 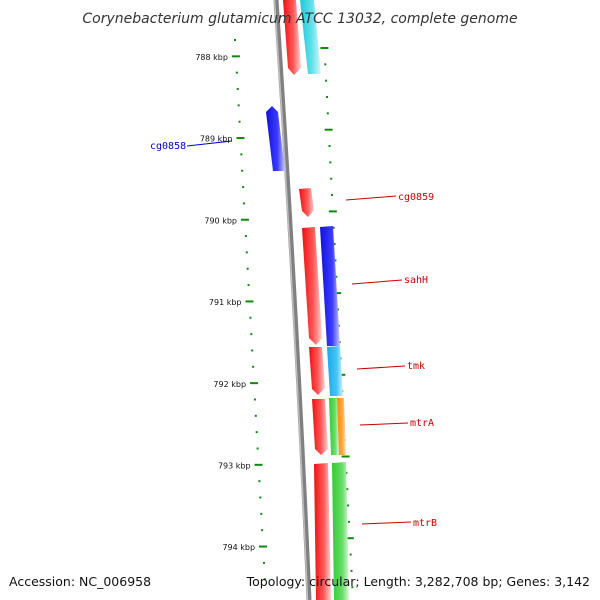 I want to click on genome-backbone, so click(x=292, y=300).